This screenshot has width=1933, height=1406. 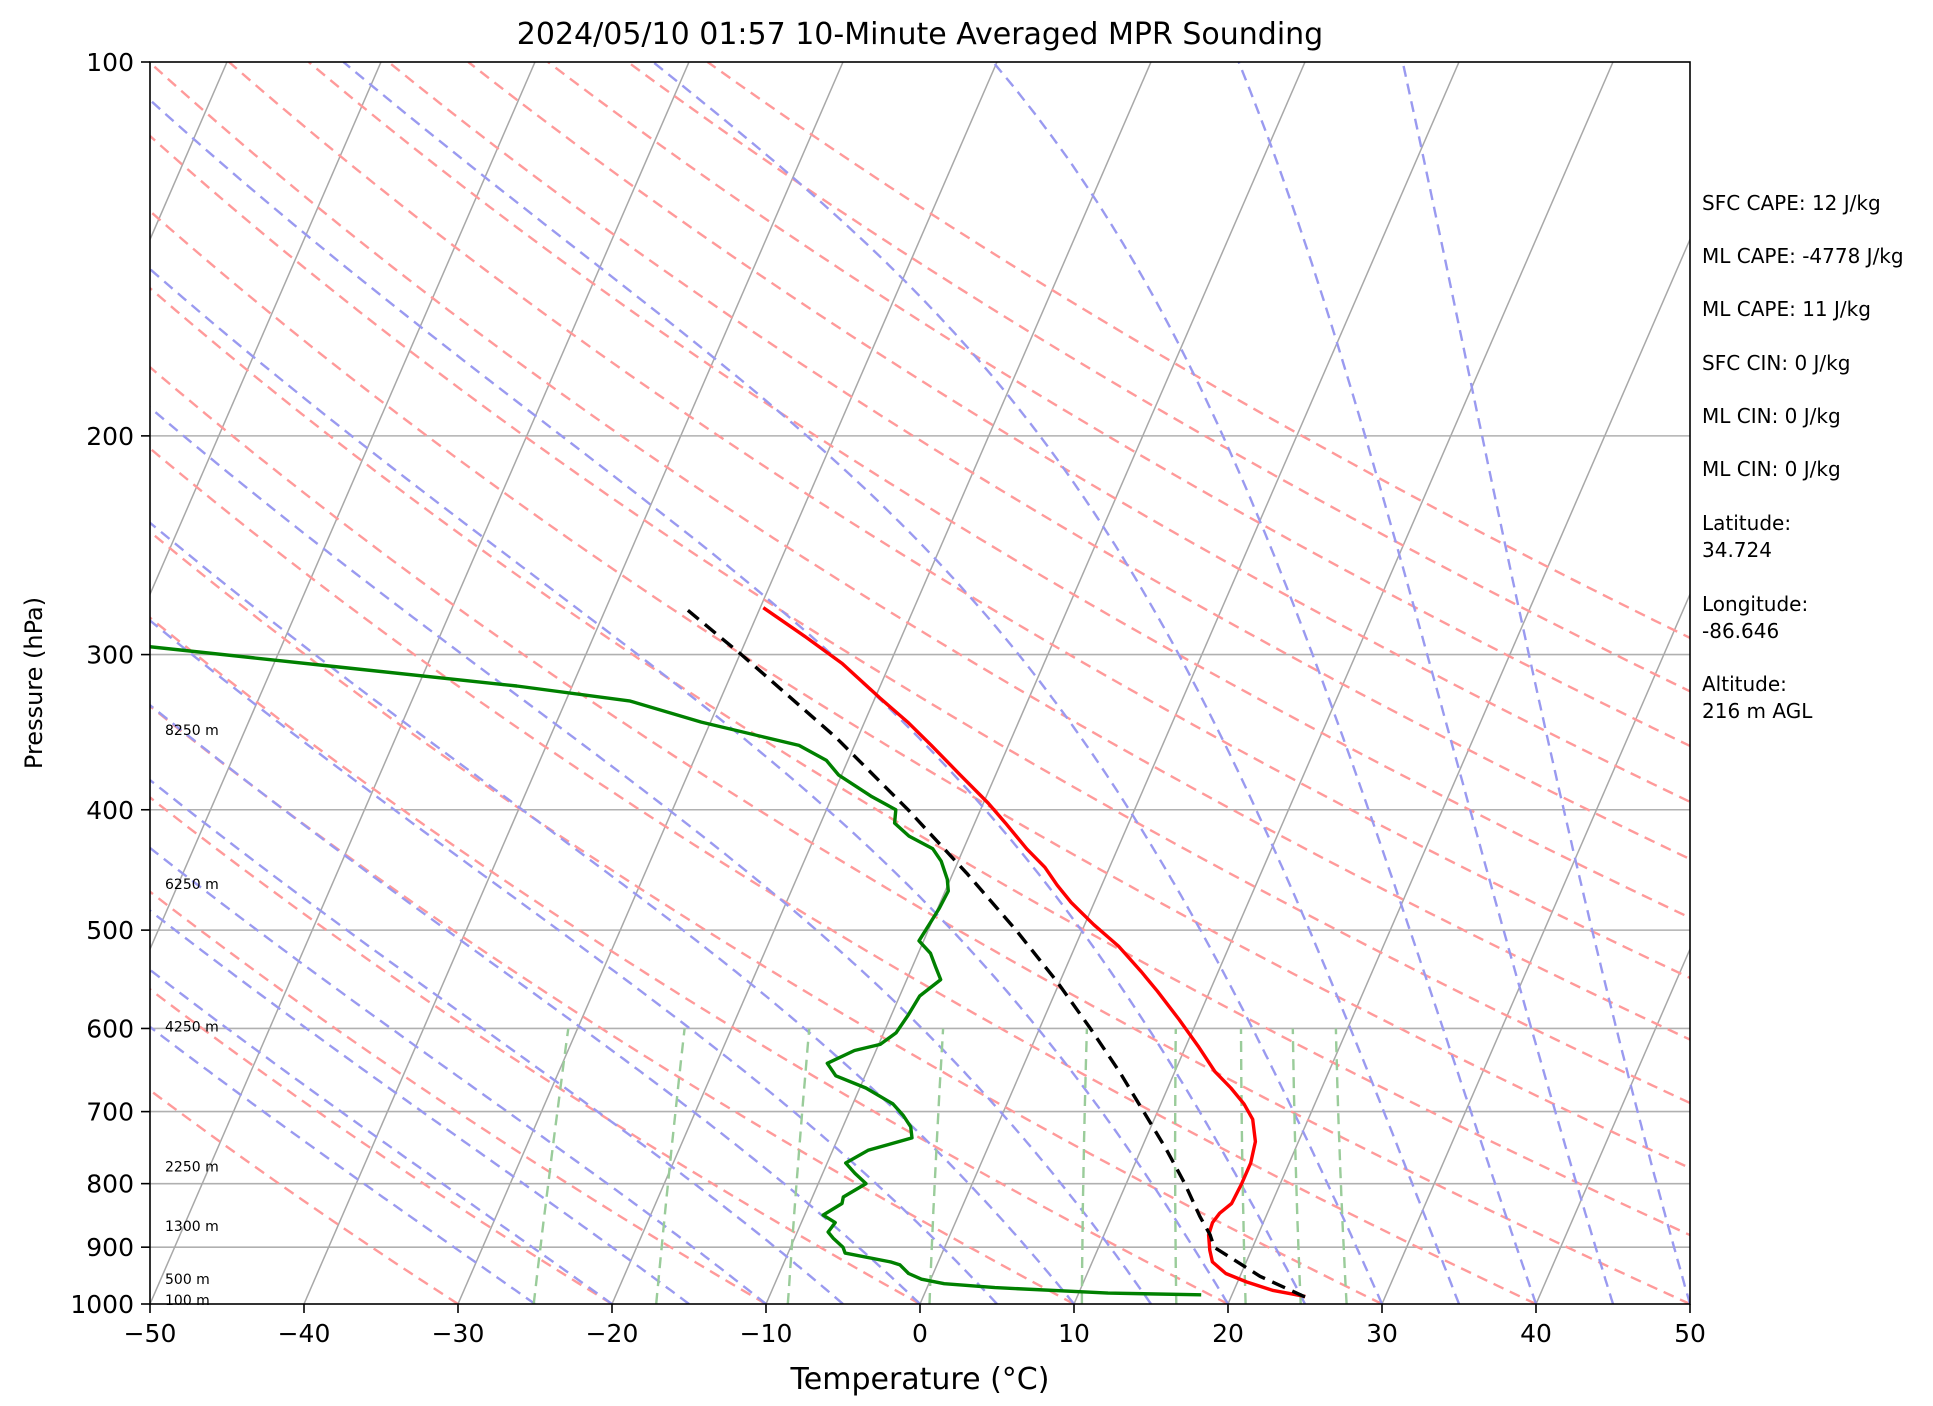 What do you see at coordinates (1228, 1333) in the screenshot?
I see `x-tick-label: 20` at bounding box center [1228, 1333].